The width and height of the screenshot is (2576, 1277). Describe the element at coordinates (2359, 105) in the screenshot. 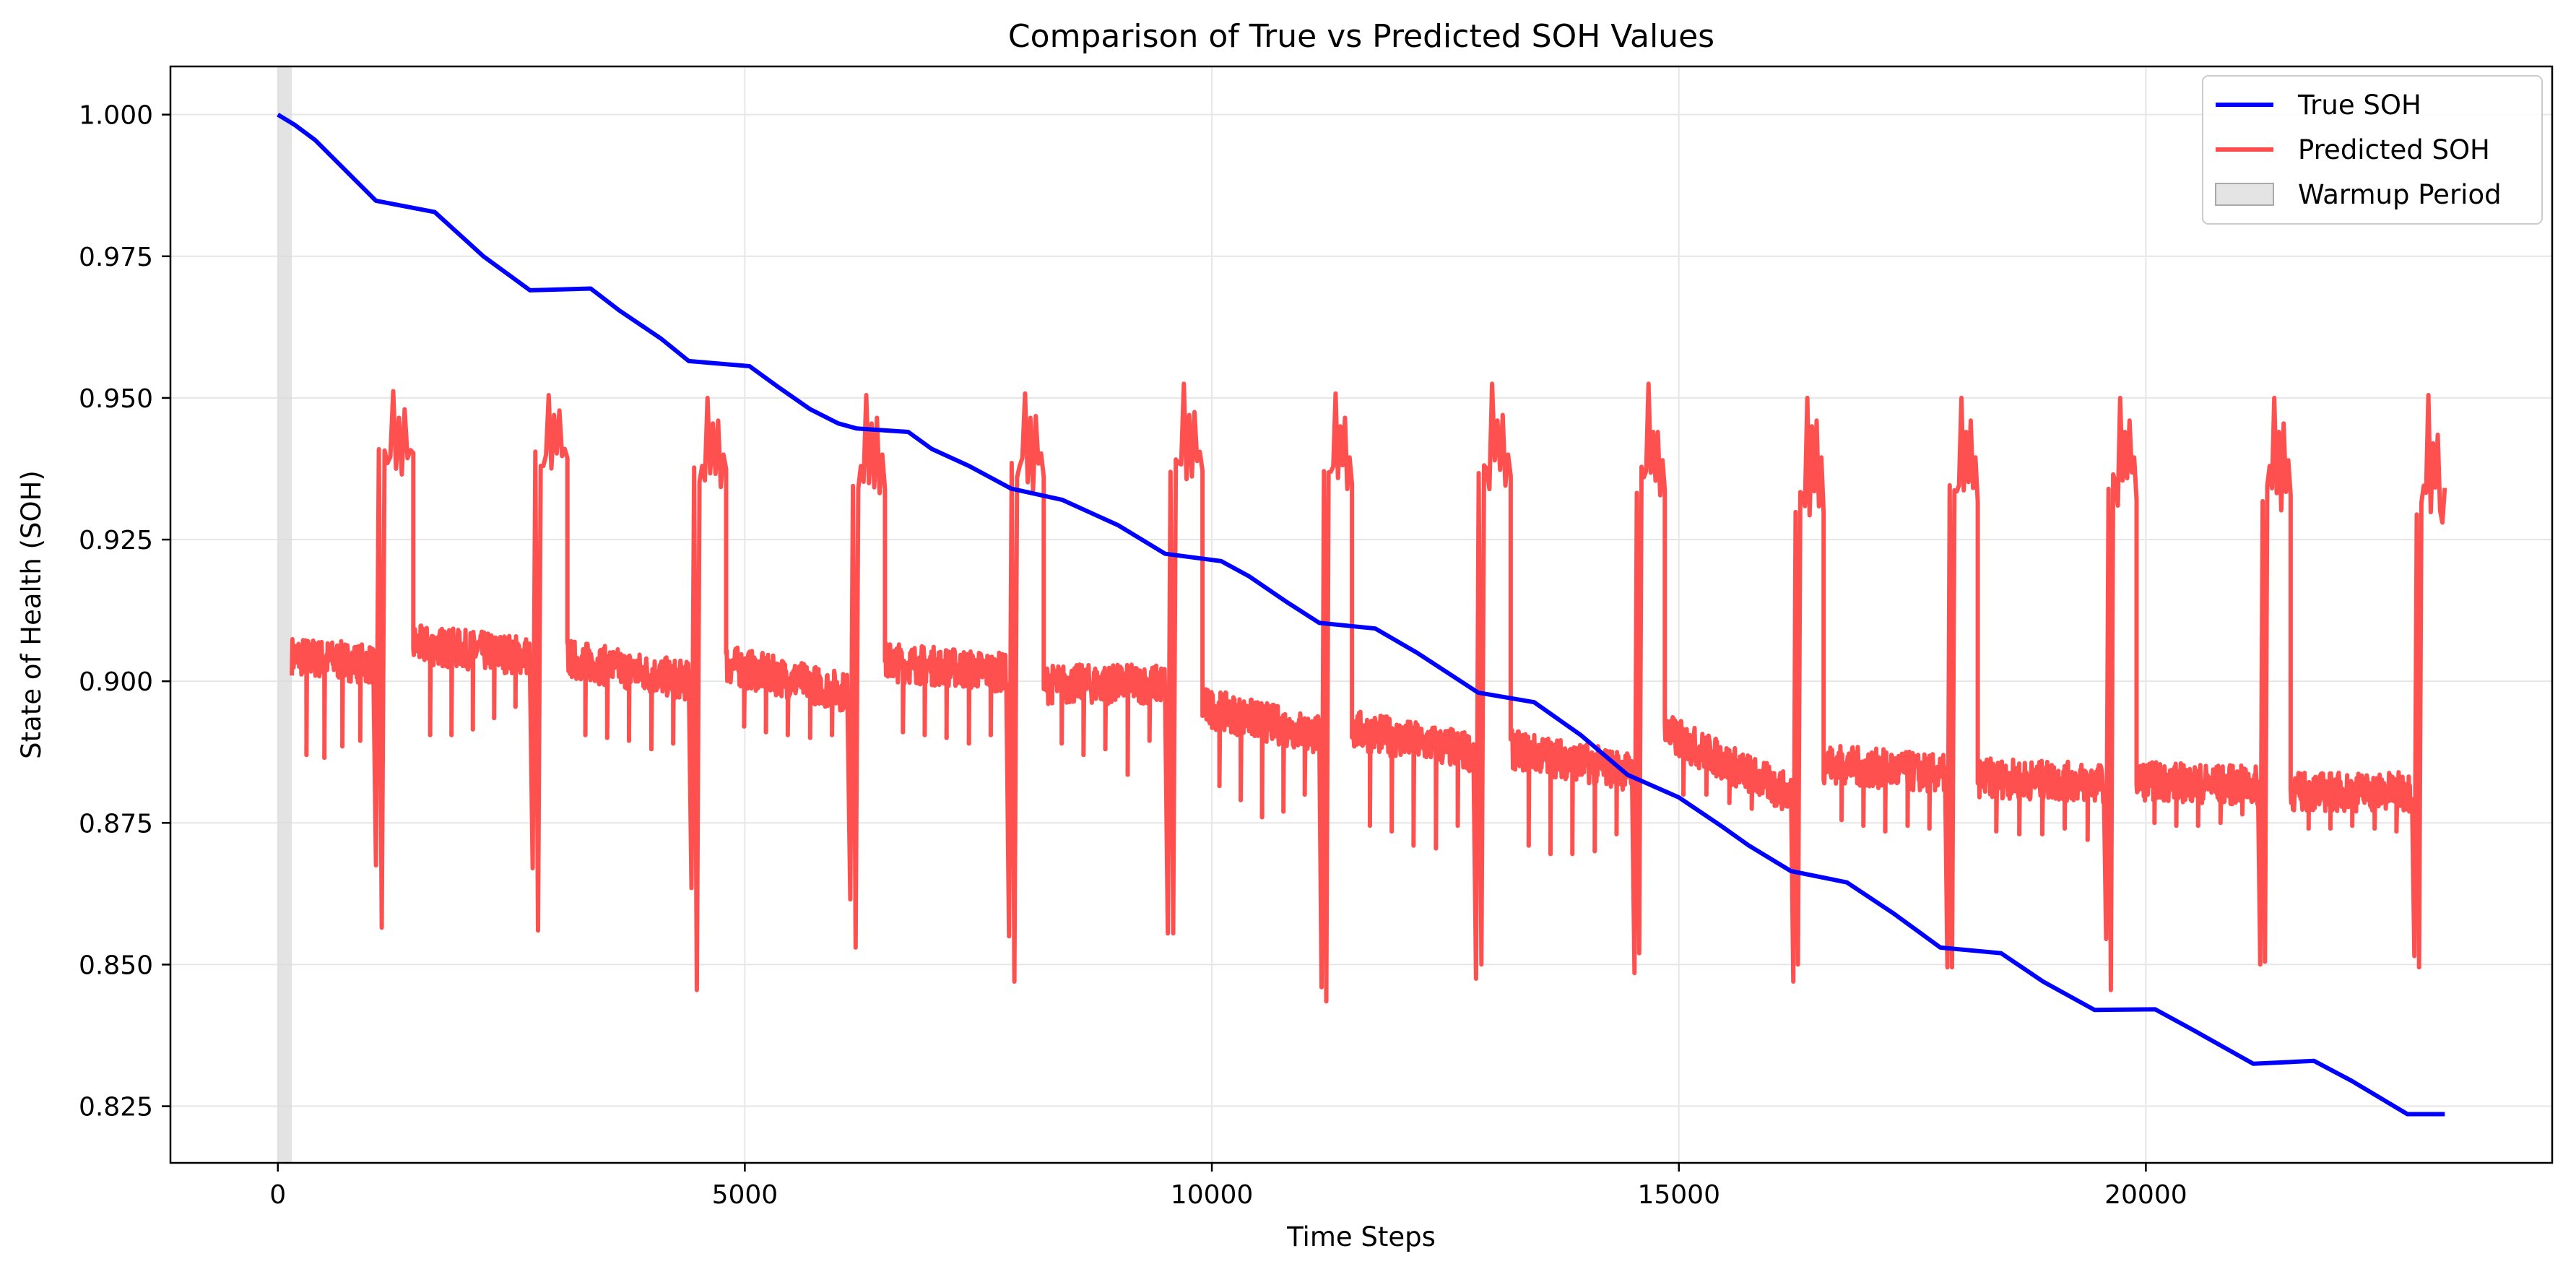

I see `legend-label-true-soh: True SOH` at that location.